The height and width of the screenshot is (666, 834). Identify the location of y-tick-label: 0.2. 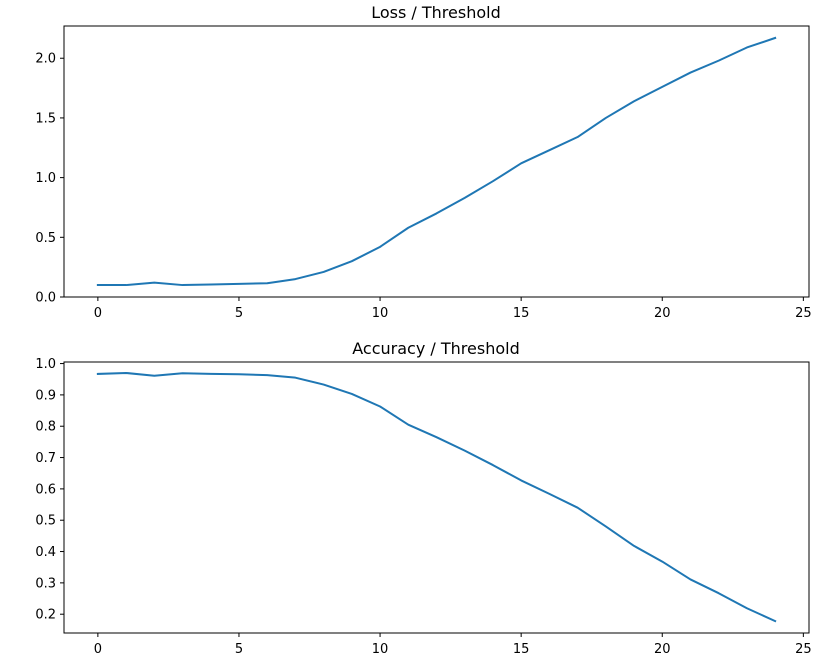
(45, 615).